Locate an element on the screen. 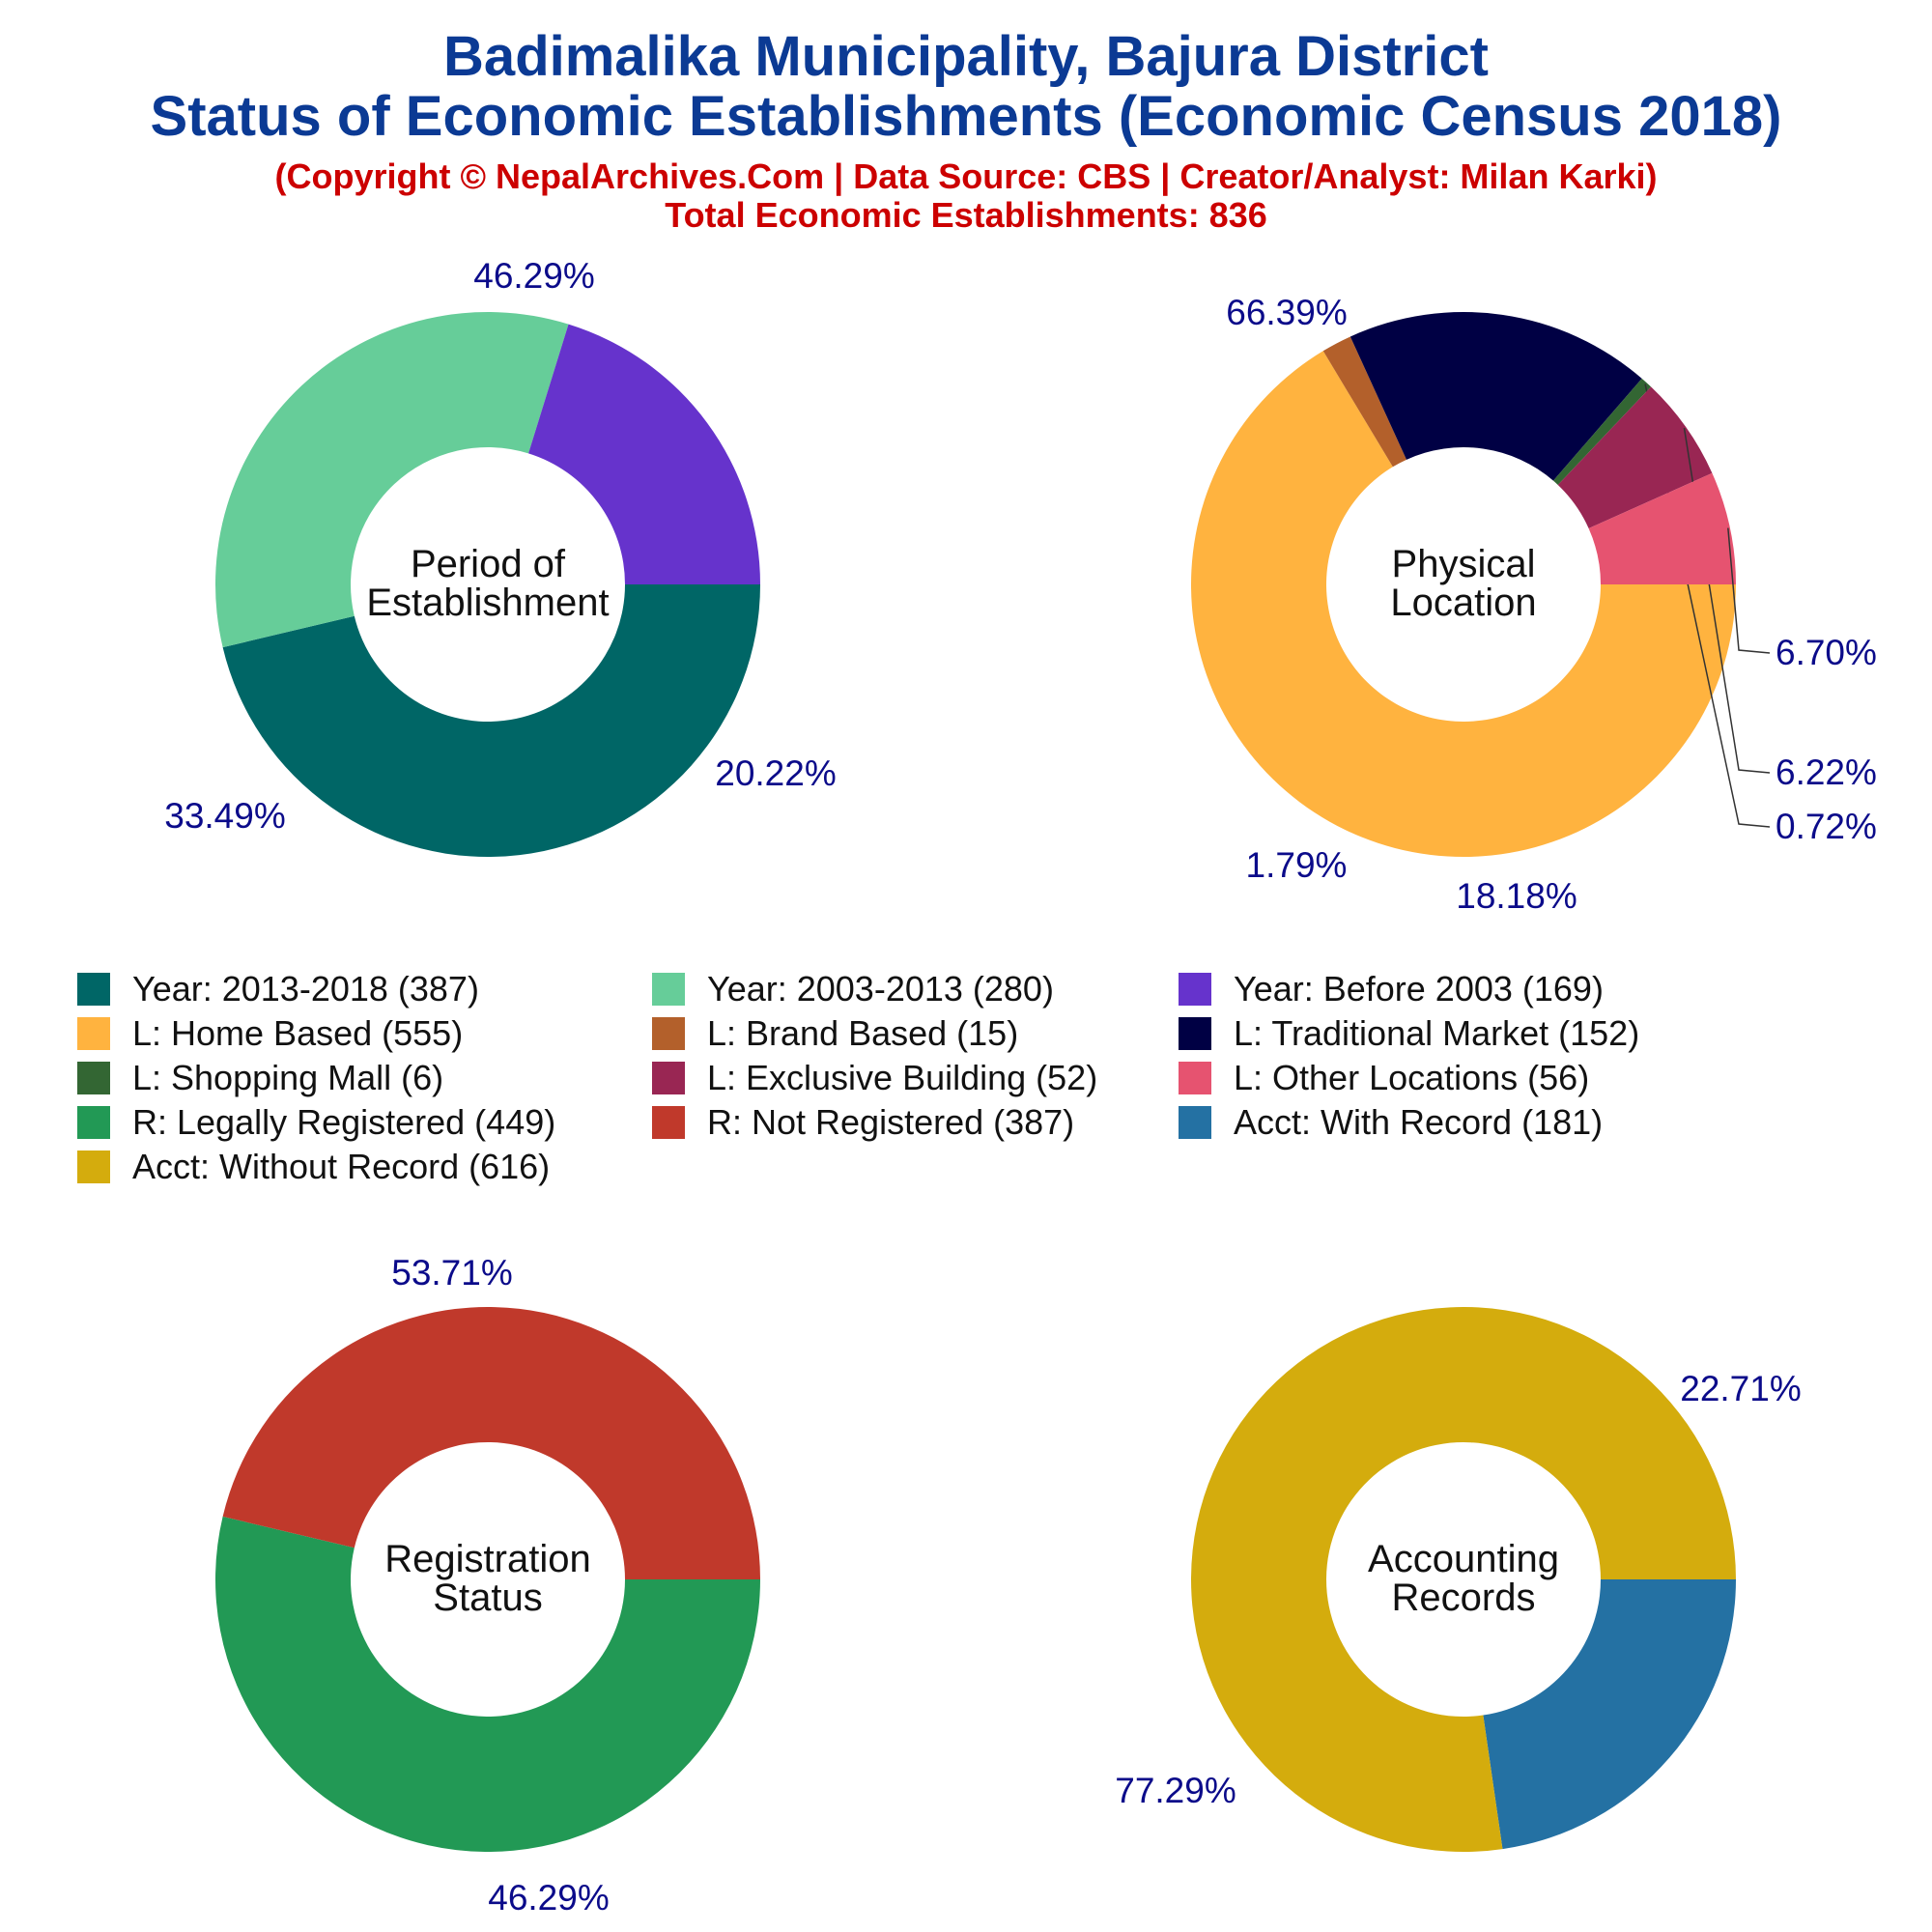 The image size is (1932, 1932). center-label-location-line-2: Location is located at coordinates (1463, 603).